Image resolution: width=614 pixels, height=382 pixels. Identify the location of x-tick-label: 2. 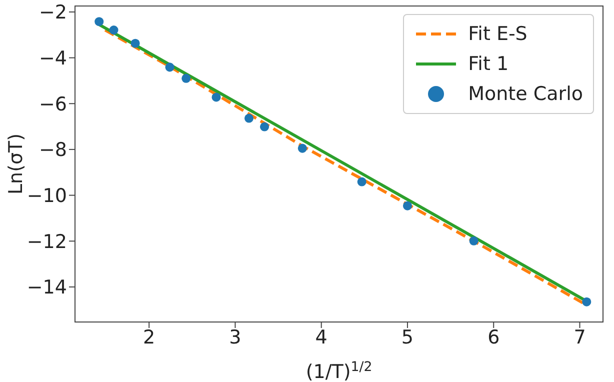
(149, 337).